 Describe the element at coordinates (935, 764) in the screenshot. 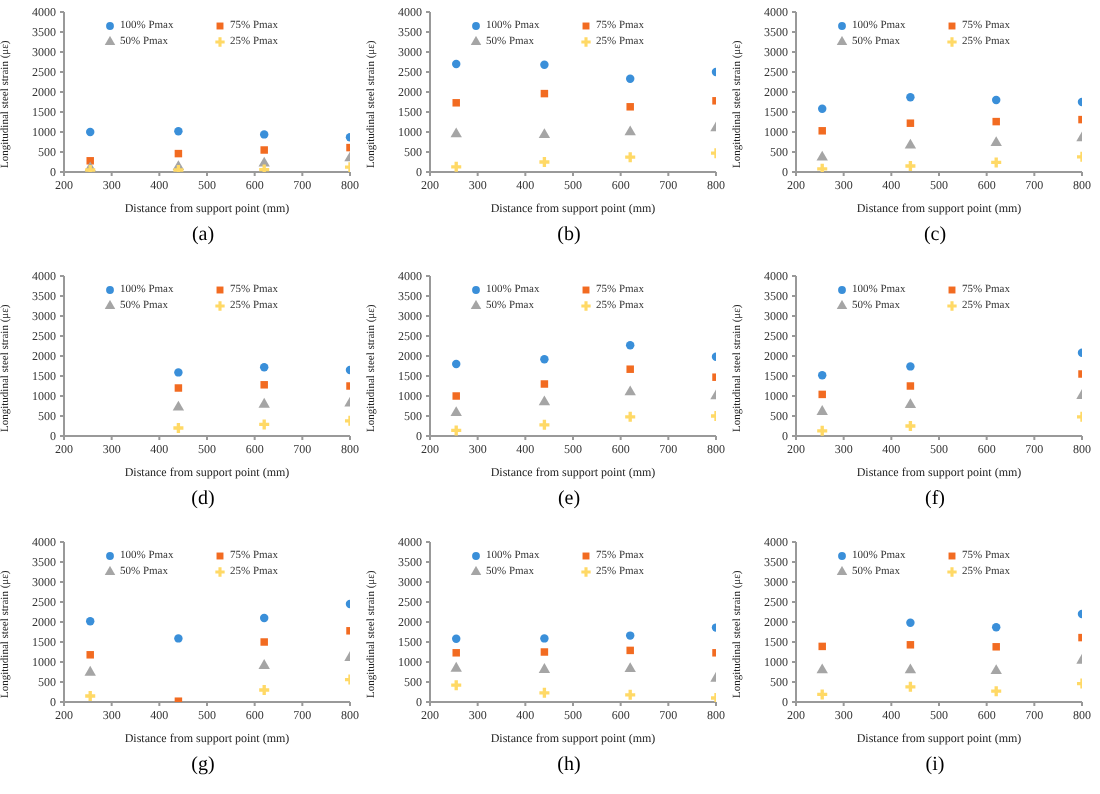

I see `text: (i)` at that location.